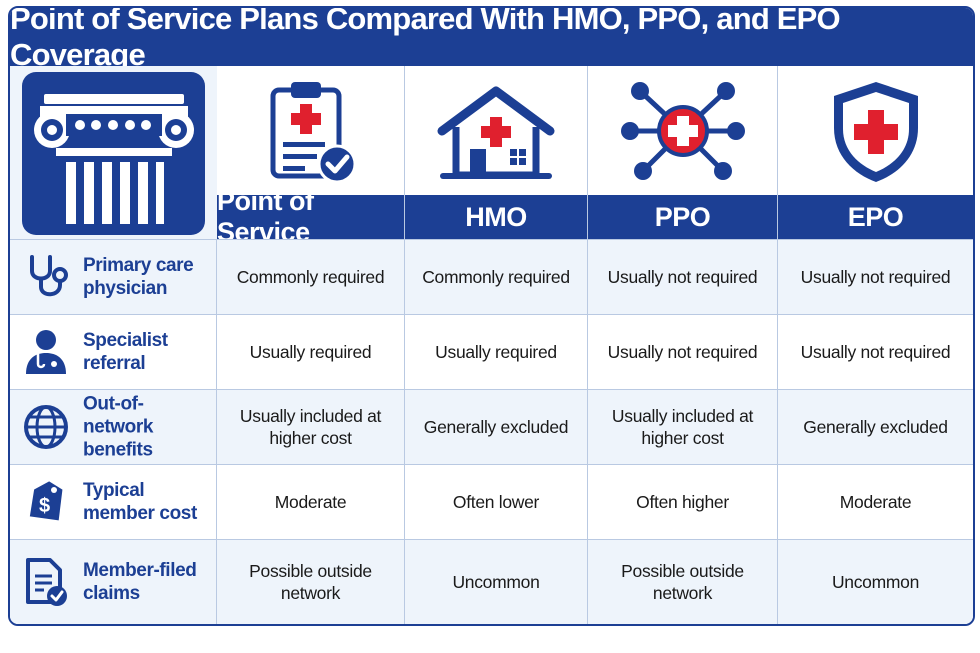 The image size is (980, 653). What do you see at coordinates (46, 352) in the screenshot?
I see `doctor-icon` at bounding box center [46, 352].